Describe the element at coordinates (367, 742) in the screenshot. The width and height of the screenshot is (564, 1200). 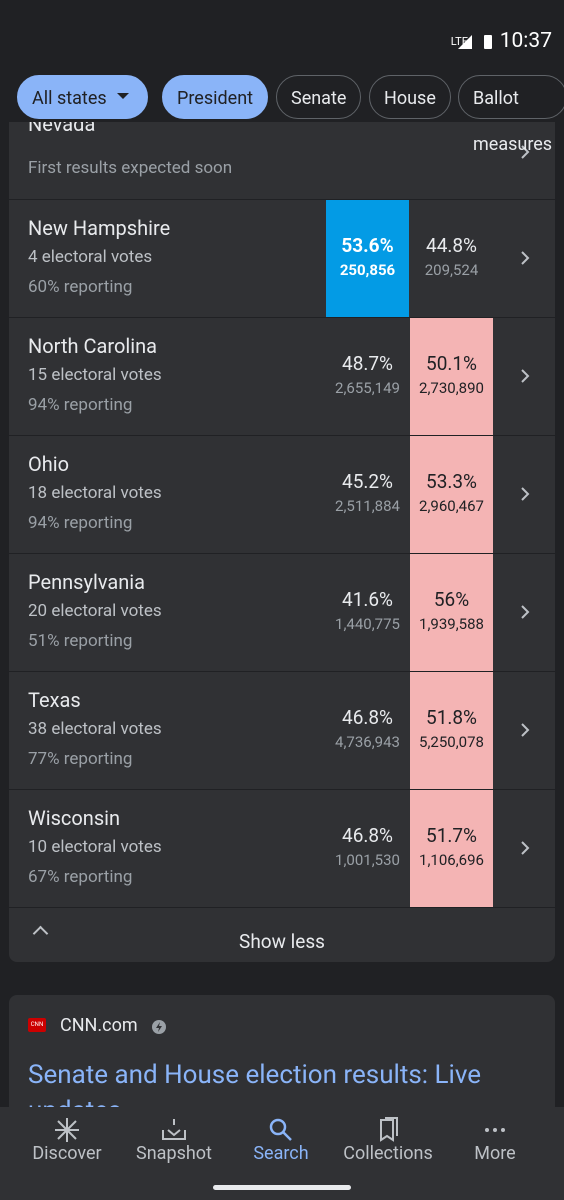
I see `dem-votes: 4,736,943` at that location.